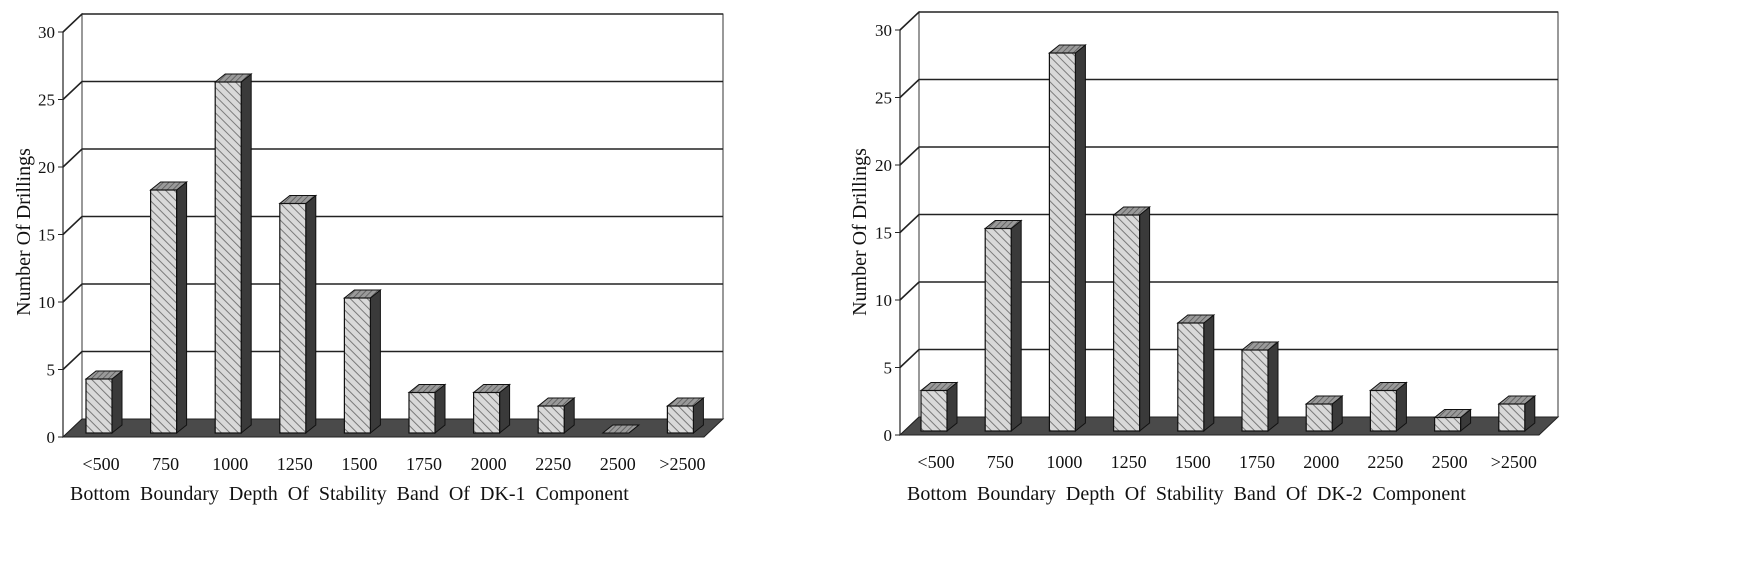 The image size is (1751, 577). I want to click on y-axis-label: Number Of Drillings, so click(24, 232).